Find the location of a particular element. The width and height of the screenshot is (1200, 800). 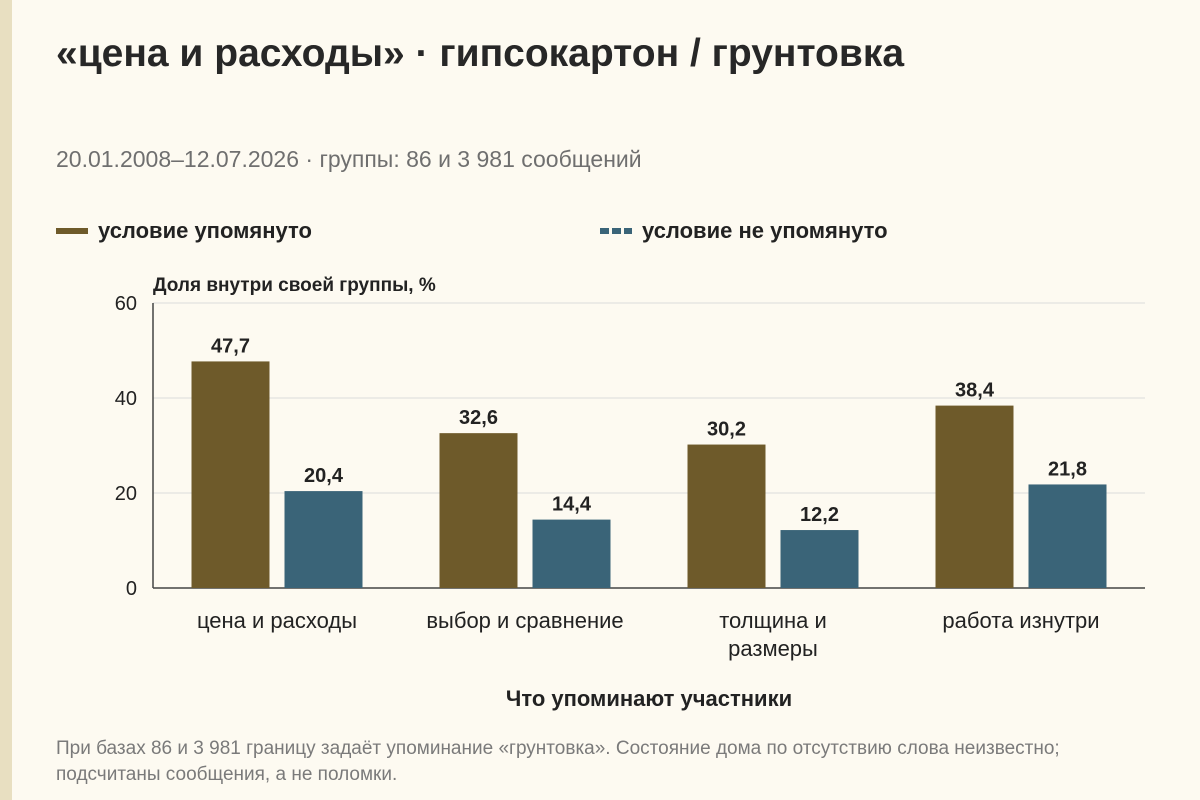

bar-value-label: 14,4 is located at coordinates (572, 505).